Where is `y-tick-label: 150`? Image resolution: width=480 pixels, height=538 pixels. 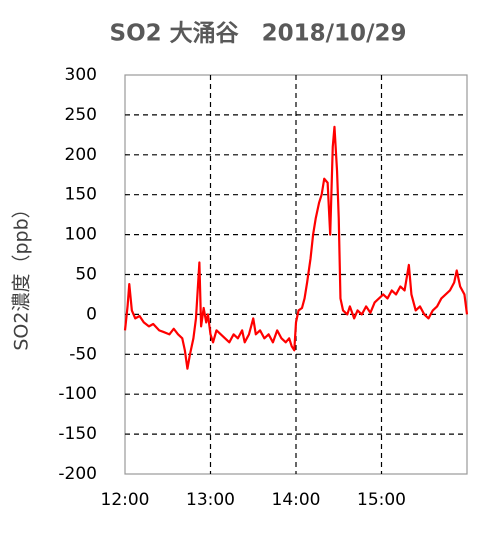
y-tick-label: 150 is located at coordinates (81, 195).